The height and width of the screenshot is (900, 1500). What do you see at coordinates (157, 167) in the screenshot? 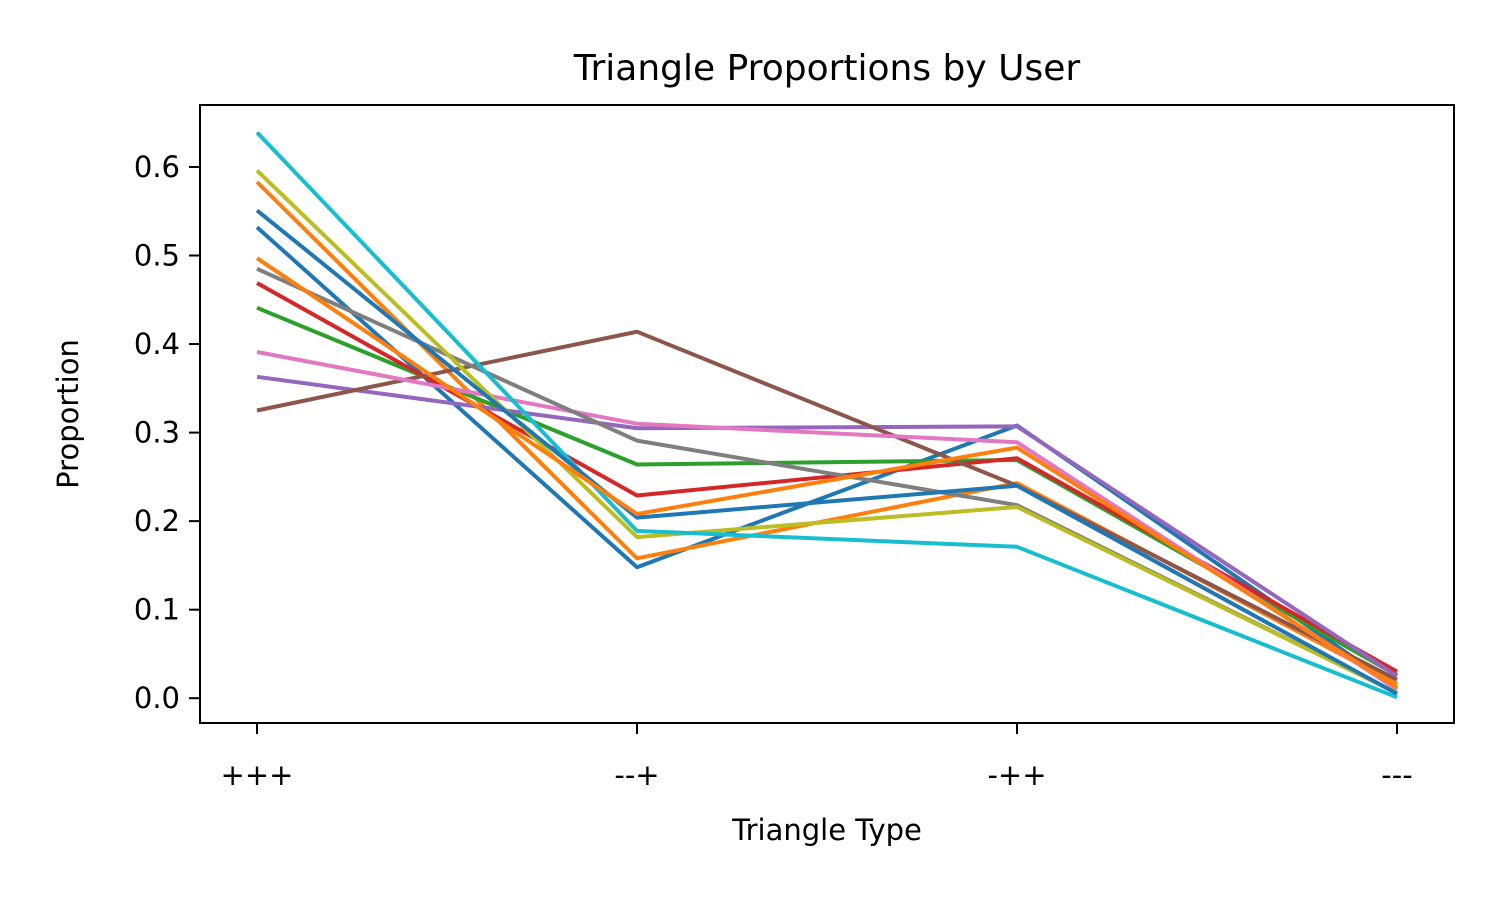
I see `y-tick-label: 0.6` at bounding box center [157, 167].